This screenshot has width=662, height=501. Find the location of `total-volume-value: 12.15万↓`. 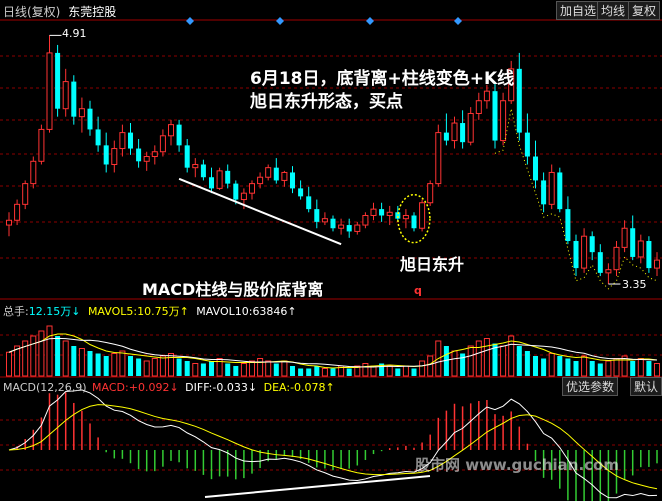

total-volume-value: 12.15万↓ is located at coordinates (54, 311).